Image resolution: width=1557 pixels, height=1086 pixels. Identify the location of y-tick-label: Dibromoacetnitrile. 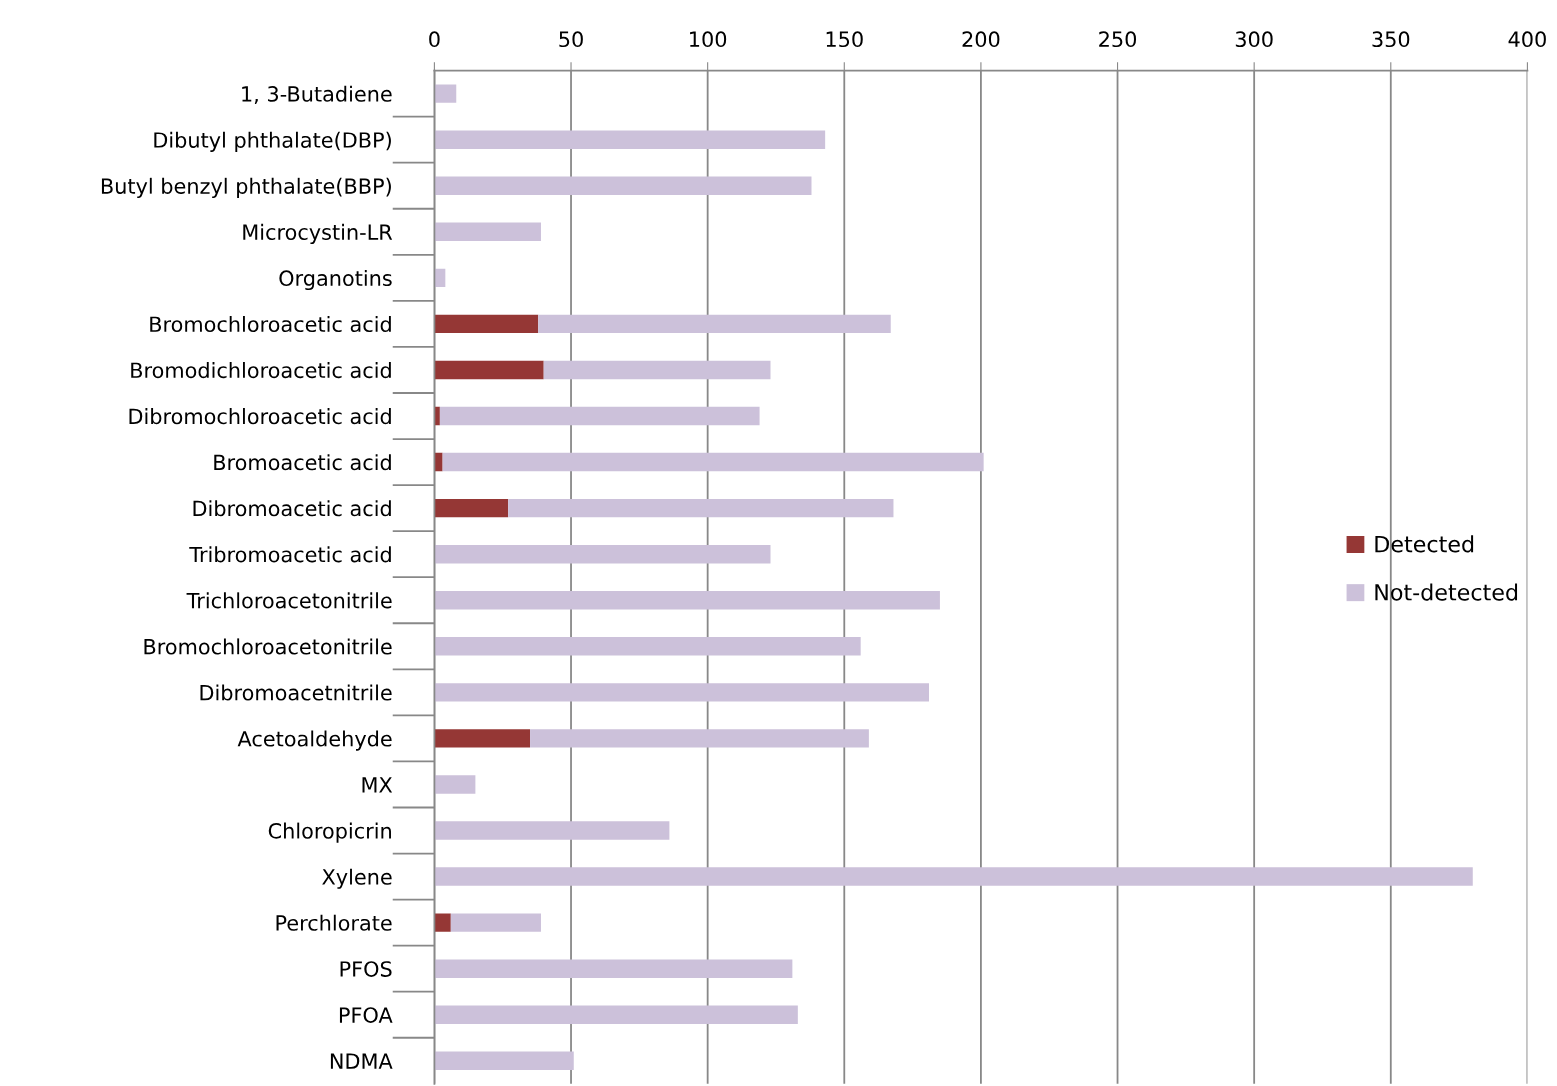
(296, 692).